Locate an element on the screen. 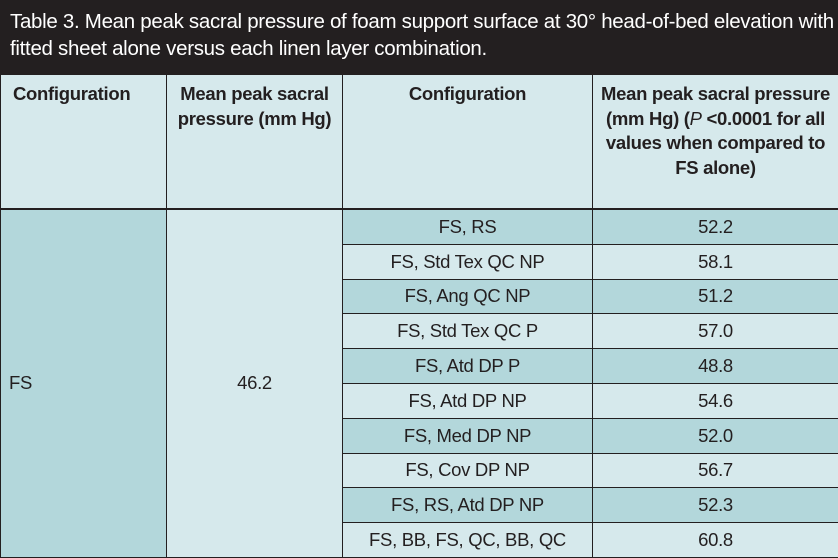  pressure-cell: 52.0 is located at coordinates (715, 435).